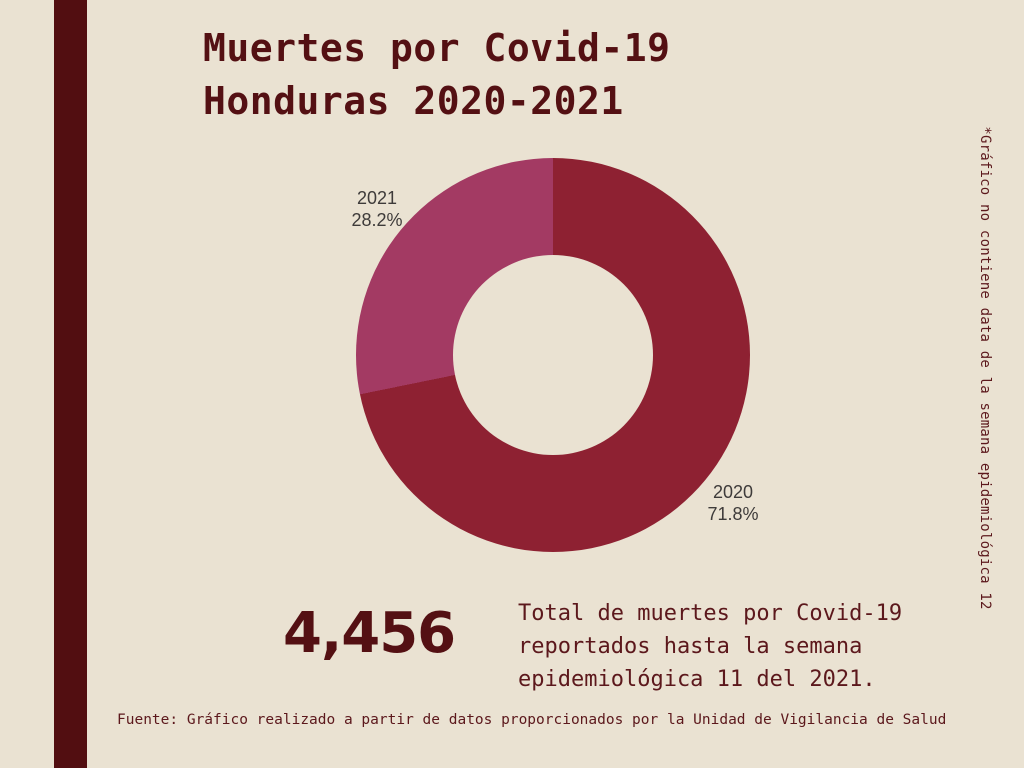  I want to click on slice-label-2021-year: 2021, so click(377, 198).